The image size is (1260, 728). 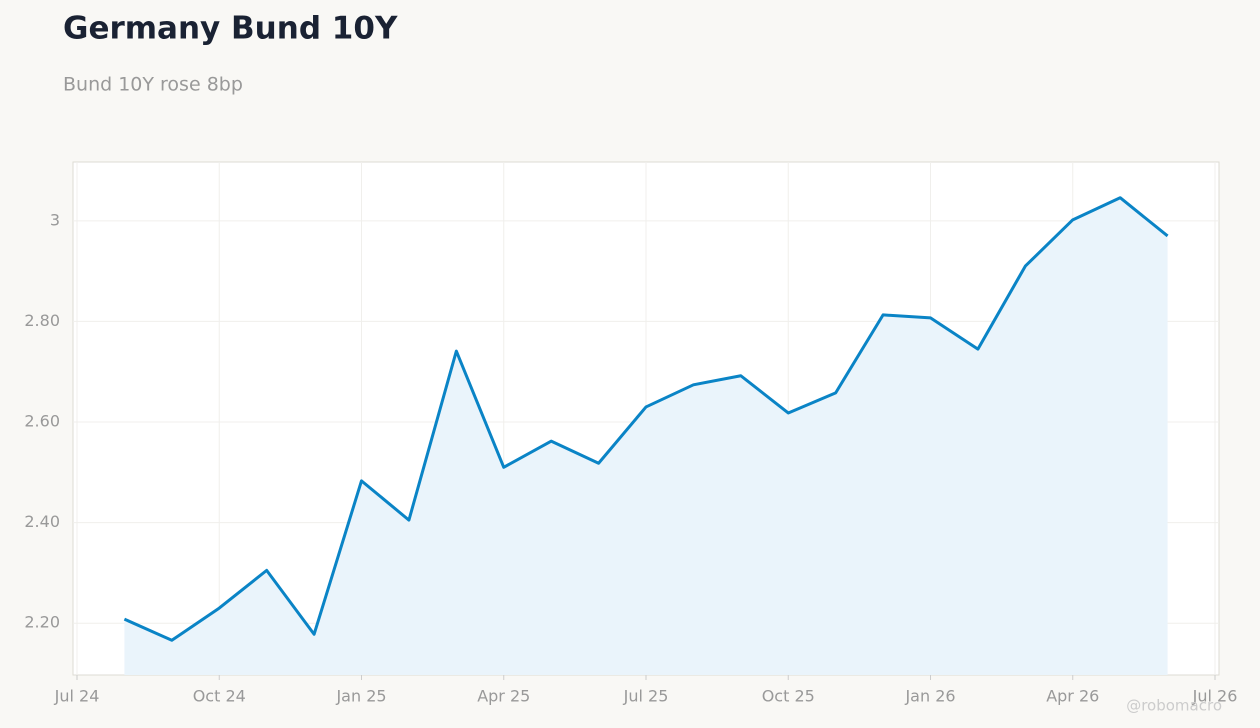 What do you see at coordinates (55, 219) in the screenshot?
I see `y-tick-label: 3` at bounding box center [55, 219].